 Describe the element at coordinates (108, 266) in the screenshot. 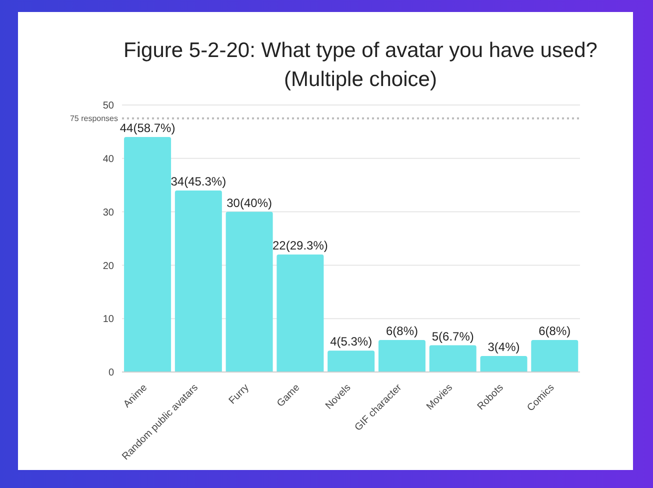

I see `y-tick-label: 20` at that location.